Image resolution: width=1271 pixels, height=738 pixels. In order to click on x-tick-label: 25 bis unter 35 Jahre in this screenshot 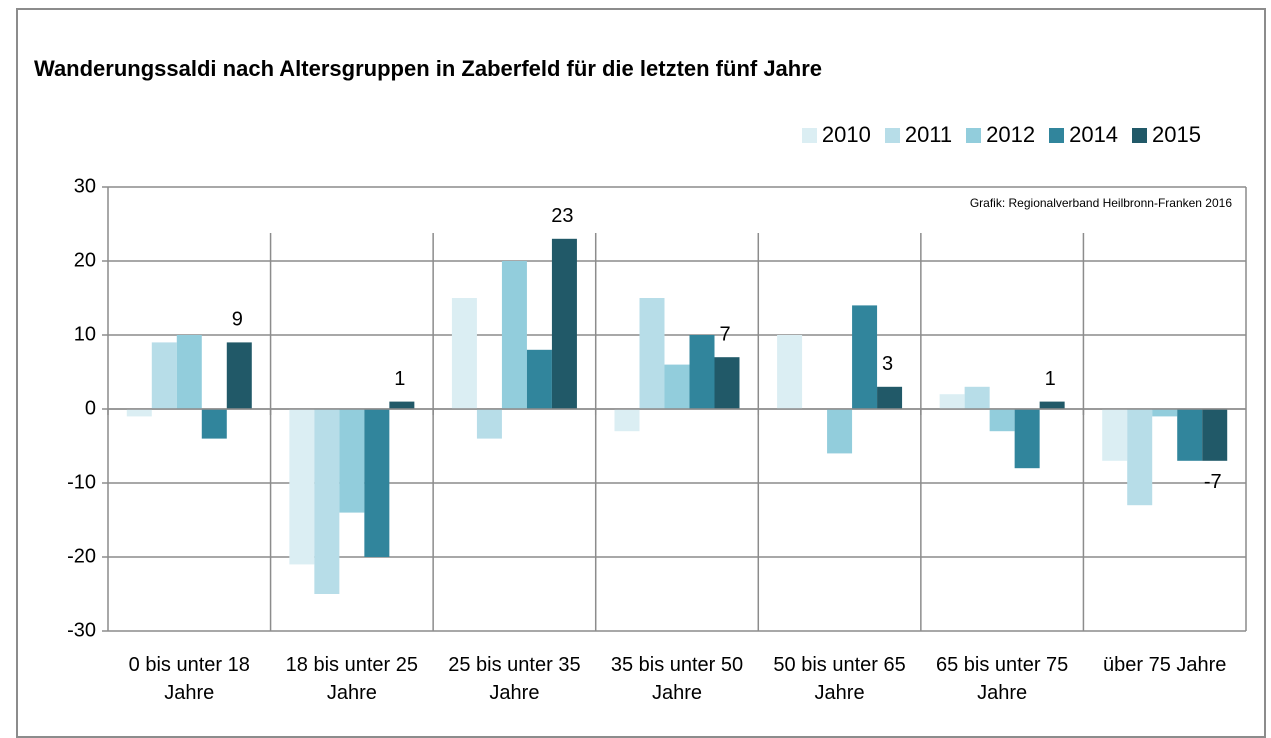, I will do `click(514, 679)`.